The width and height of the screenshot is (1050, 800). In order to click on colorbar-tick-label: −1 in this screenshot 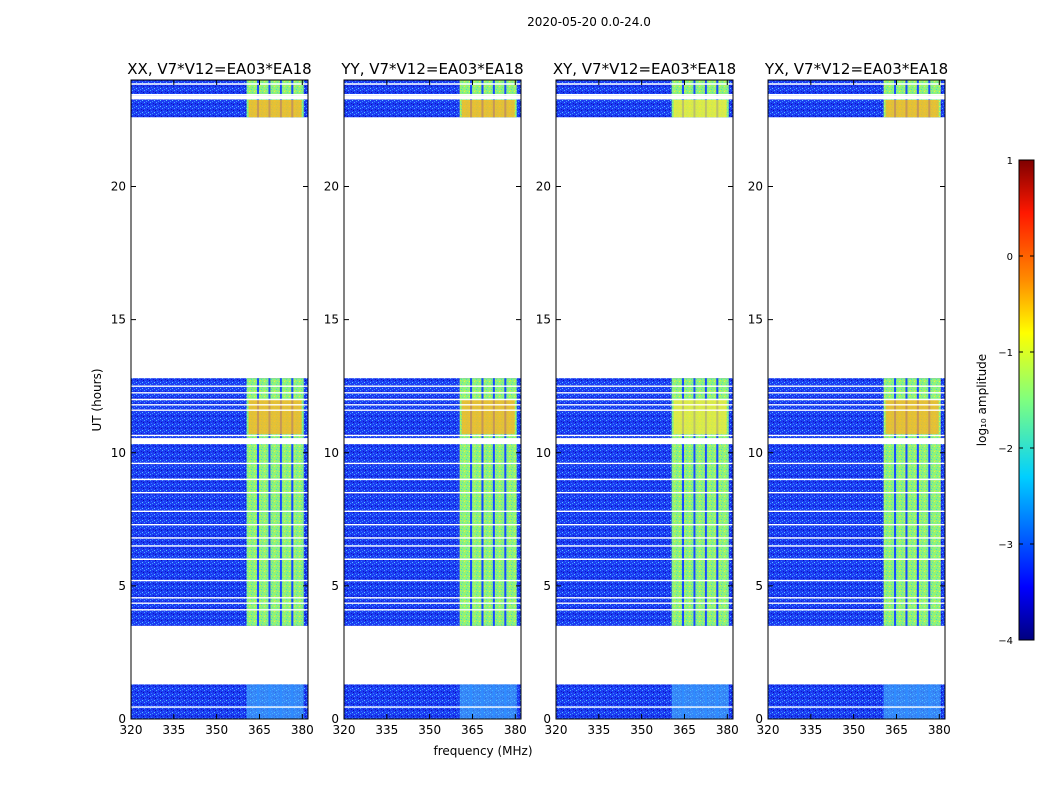, I will do `click(1005, 353)`.